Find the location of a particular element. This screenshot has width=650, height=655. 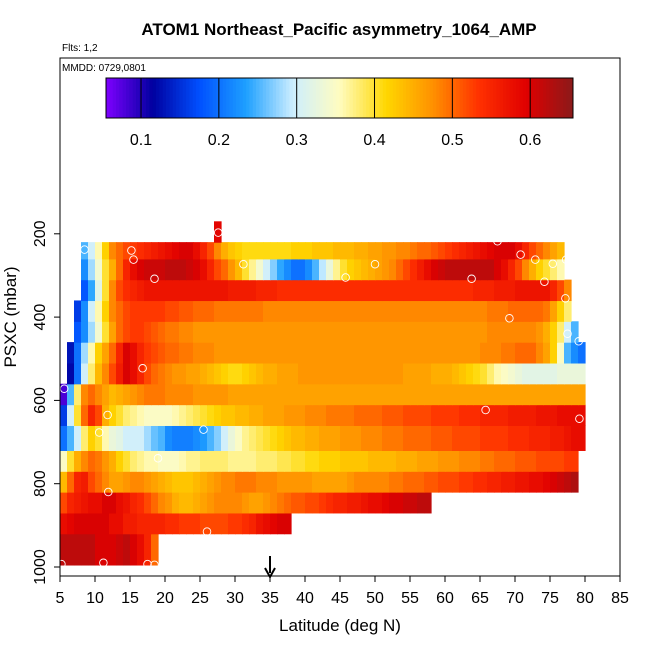

y-tick-label: 800 is located at coordinates (40, 483).